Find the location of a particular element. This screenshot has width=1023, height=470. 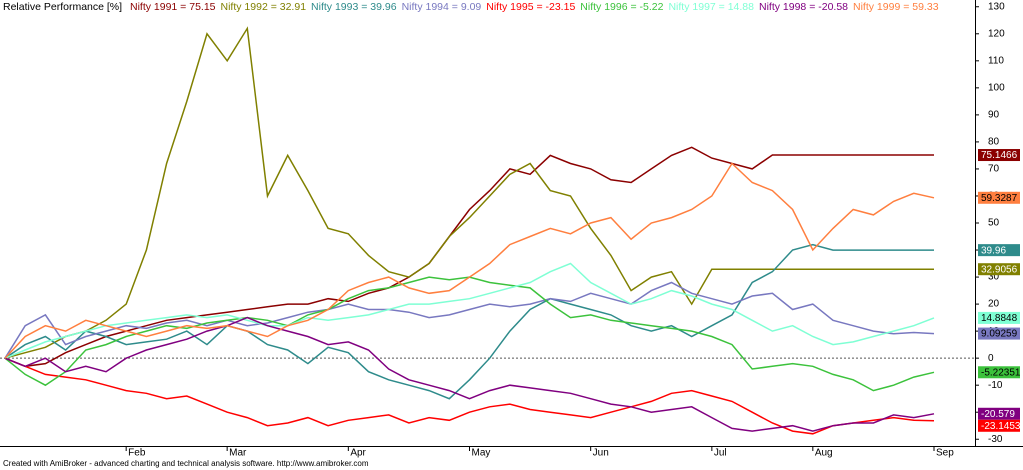

y-tick-label: -30 is located at coordinates (995, 439).